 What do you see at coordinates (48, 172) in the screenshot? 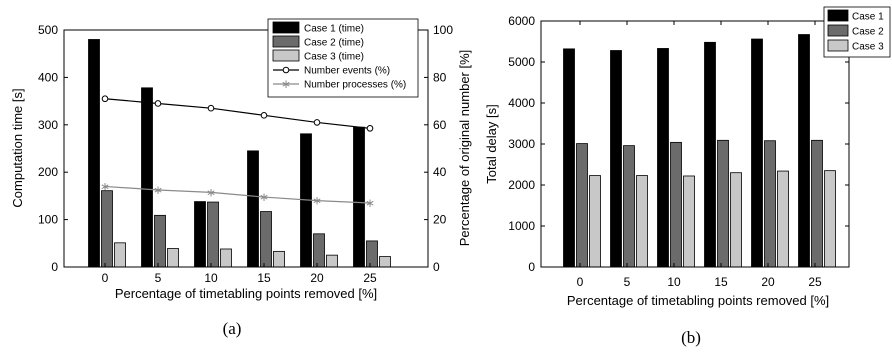
I see `chart-a-y-tick-2: 200` at bounding box center [48, 172].